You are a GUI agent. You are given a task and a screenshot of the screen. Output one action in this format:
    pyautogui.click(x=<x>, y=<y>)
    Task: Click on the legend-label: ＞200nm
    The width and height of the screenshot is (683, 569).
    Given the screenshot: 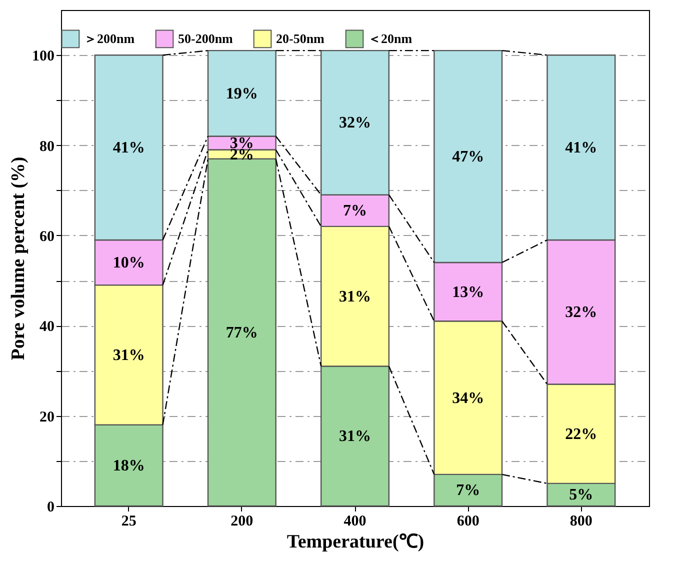 What is the action you would take?
    pyautogui.click(x=109, y=38)
    